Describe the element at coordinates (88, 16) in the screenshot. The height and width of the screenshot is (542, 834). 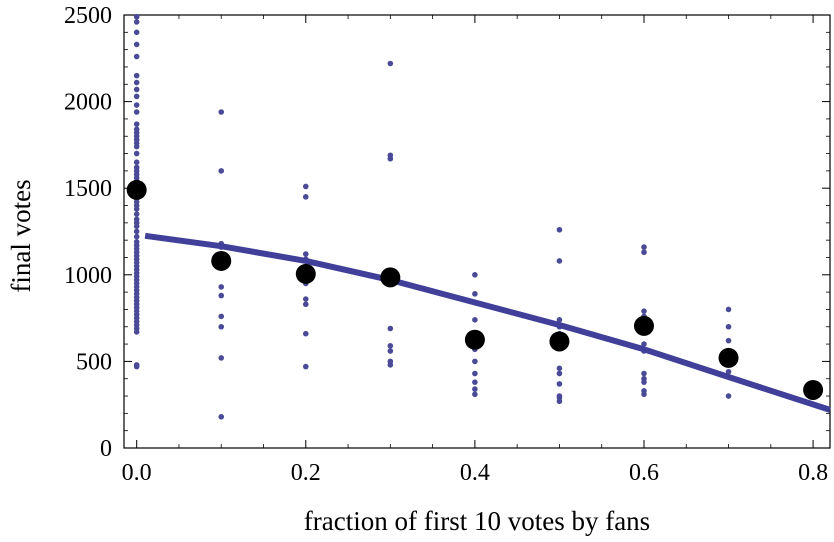
I see `y-tick-label: 2500` at that location.